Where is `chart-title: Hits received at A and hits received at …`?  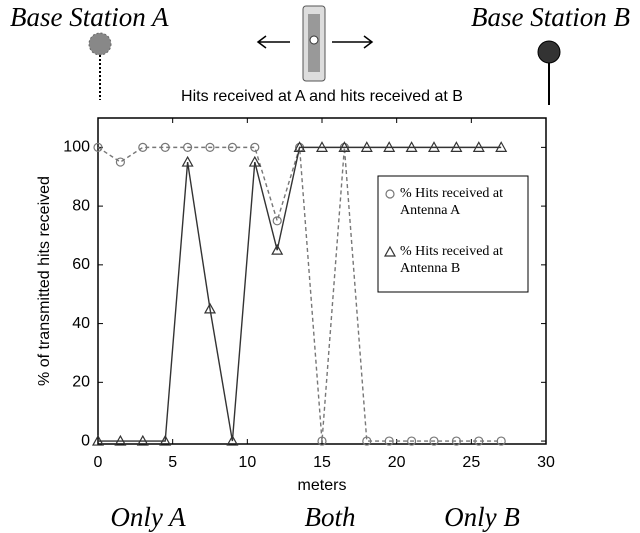 chart-title: Hits received at A and hits received at … is located at coordinates (322, 96).